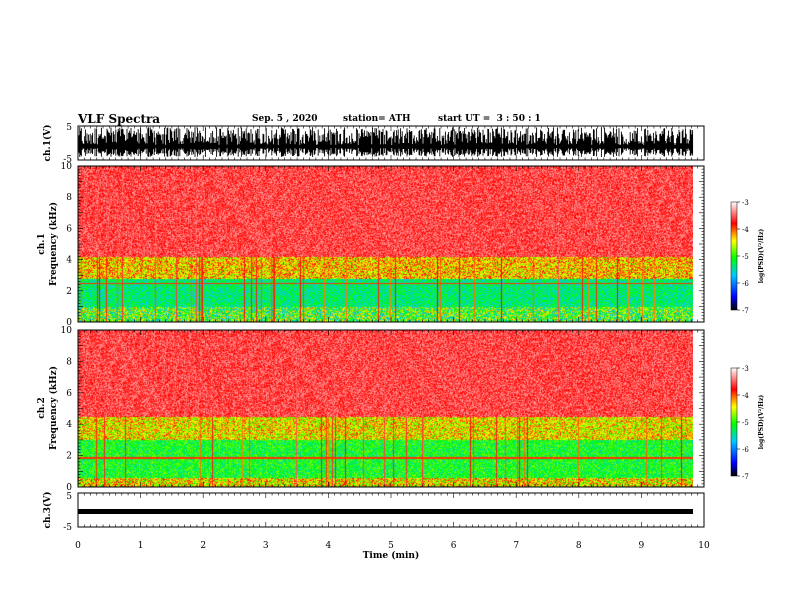  I want to click on ch2-colorbar, so click(734, 422).